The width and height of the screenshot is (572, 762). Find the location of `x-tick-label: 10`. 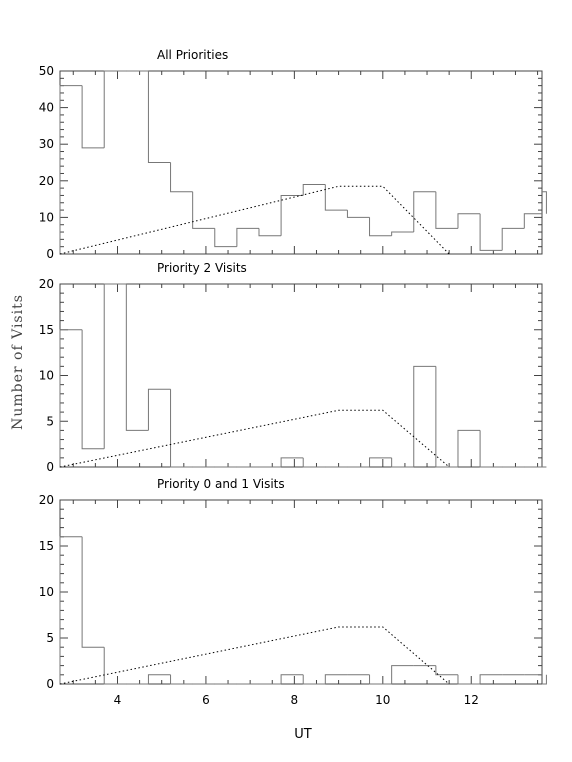

x-tick-label: 10 is located at coordinates (382, 700).